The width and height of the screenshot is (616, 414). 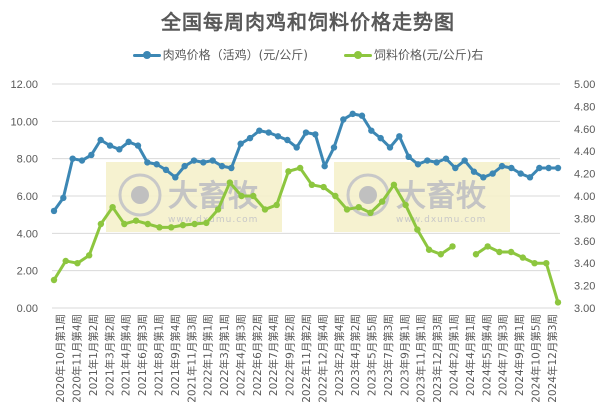 What do you see at coordinates (584, 130) in the screenshot?
I see `right-y-tick: 4.60` at bounding box center [584, 130].